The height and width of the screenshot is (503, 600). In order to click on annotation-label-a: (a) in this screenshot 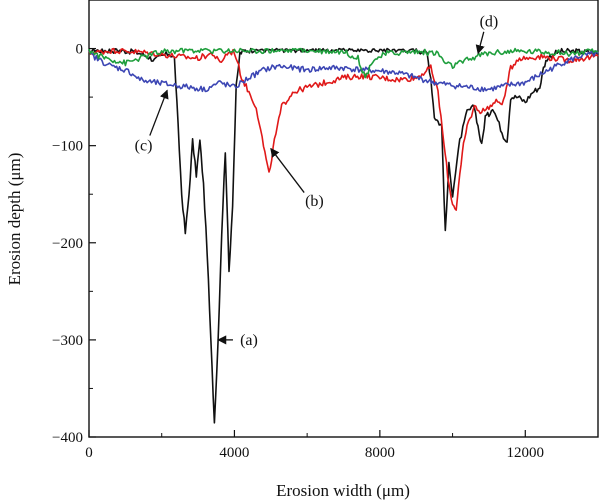, I will do `click(249, 340)`.